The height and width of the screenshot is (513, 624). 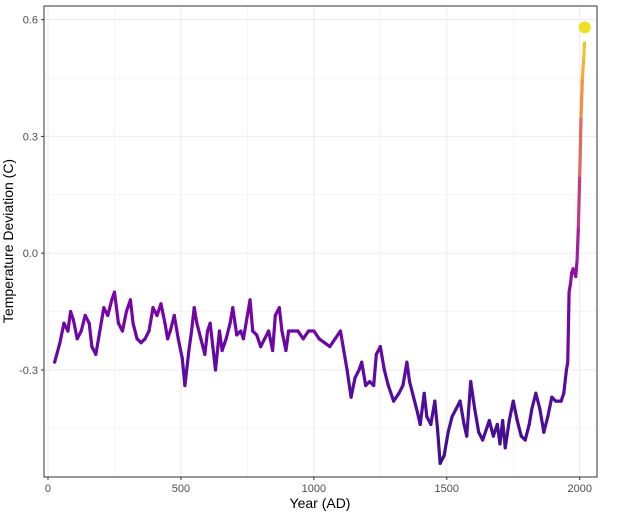 What do you see at coordinates (181, 489) in the screenshot?
I see `x-tick-label: 500` at bounding box center [181, 489].